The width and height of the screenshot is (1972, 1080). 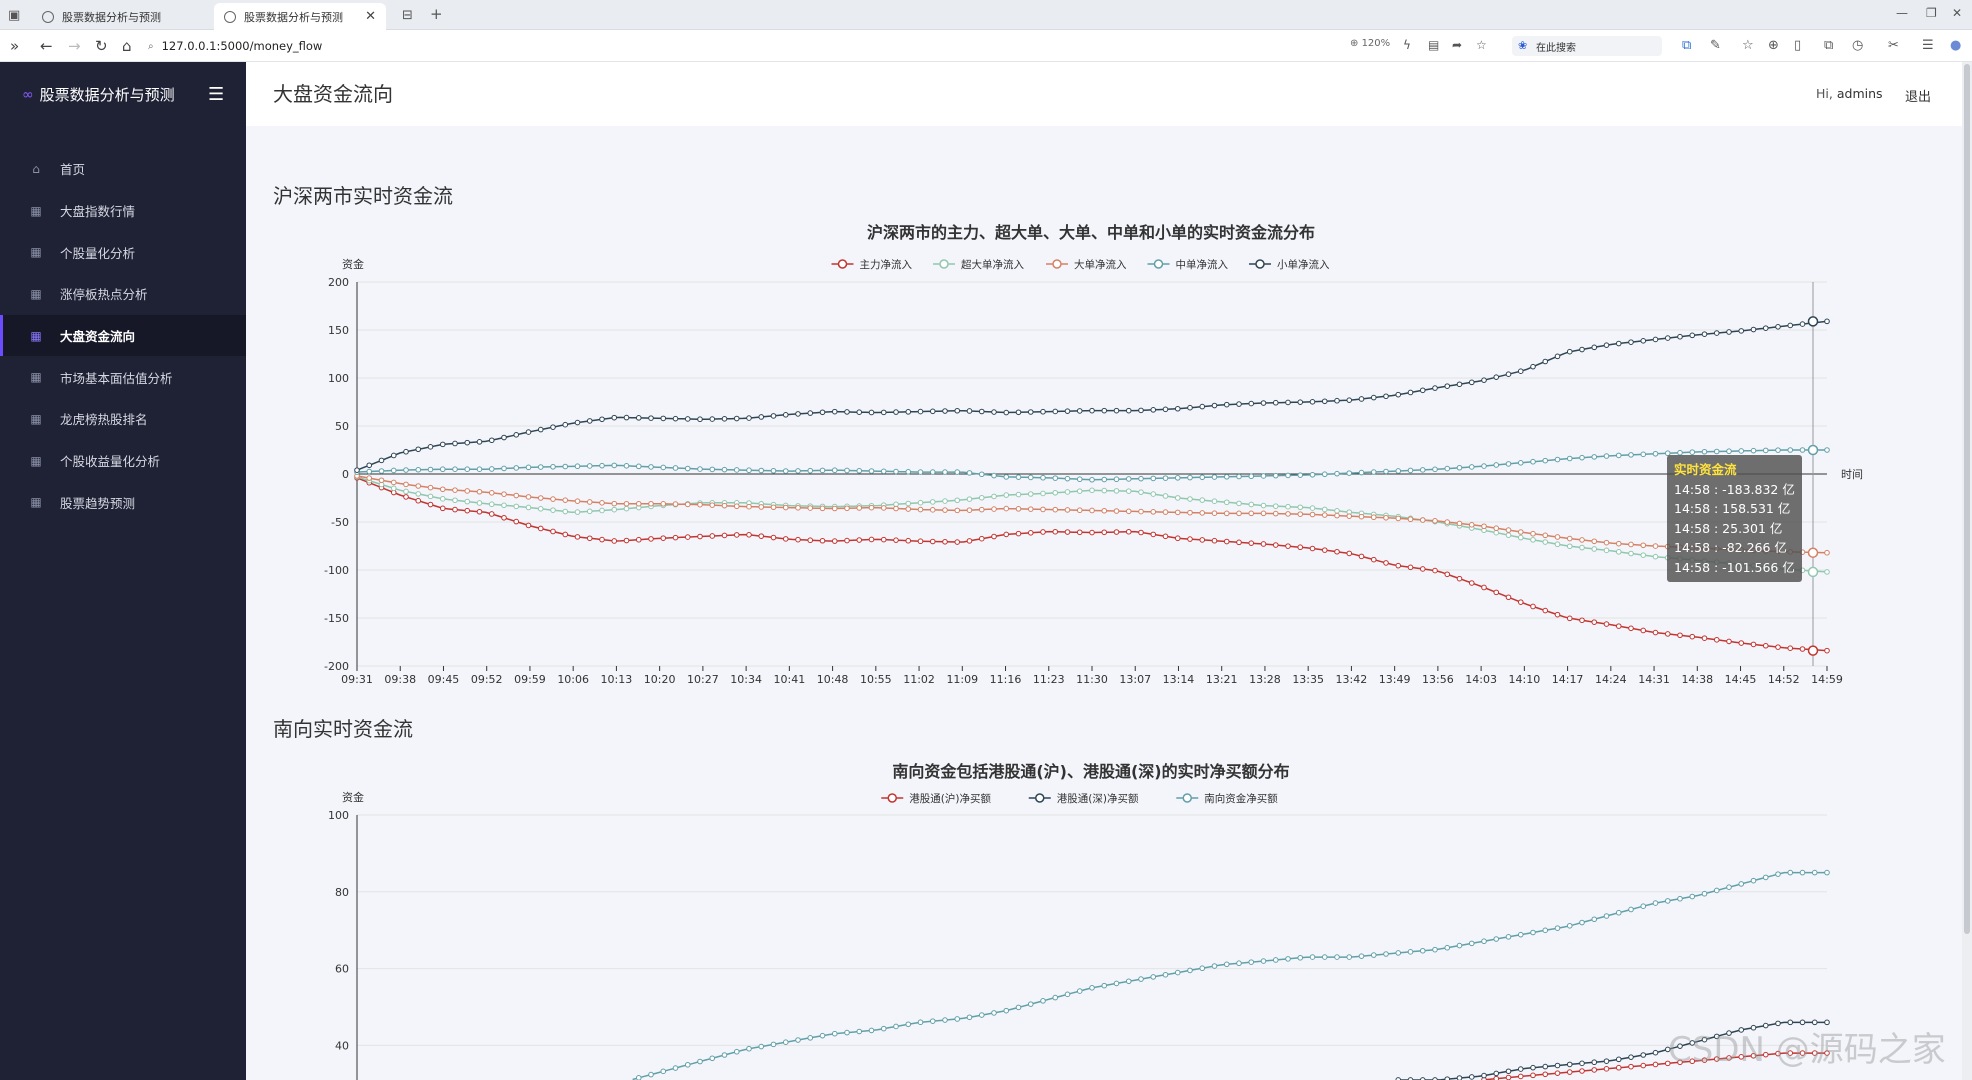 I want to click on close-window-icon: ✕, so click(x=1957, y=13).